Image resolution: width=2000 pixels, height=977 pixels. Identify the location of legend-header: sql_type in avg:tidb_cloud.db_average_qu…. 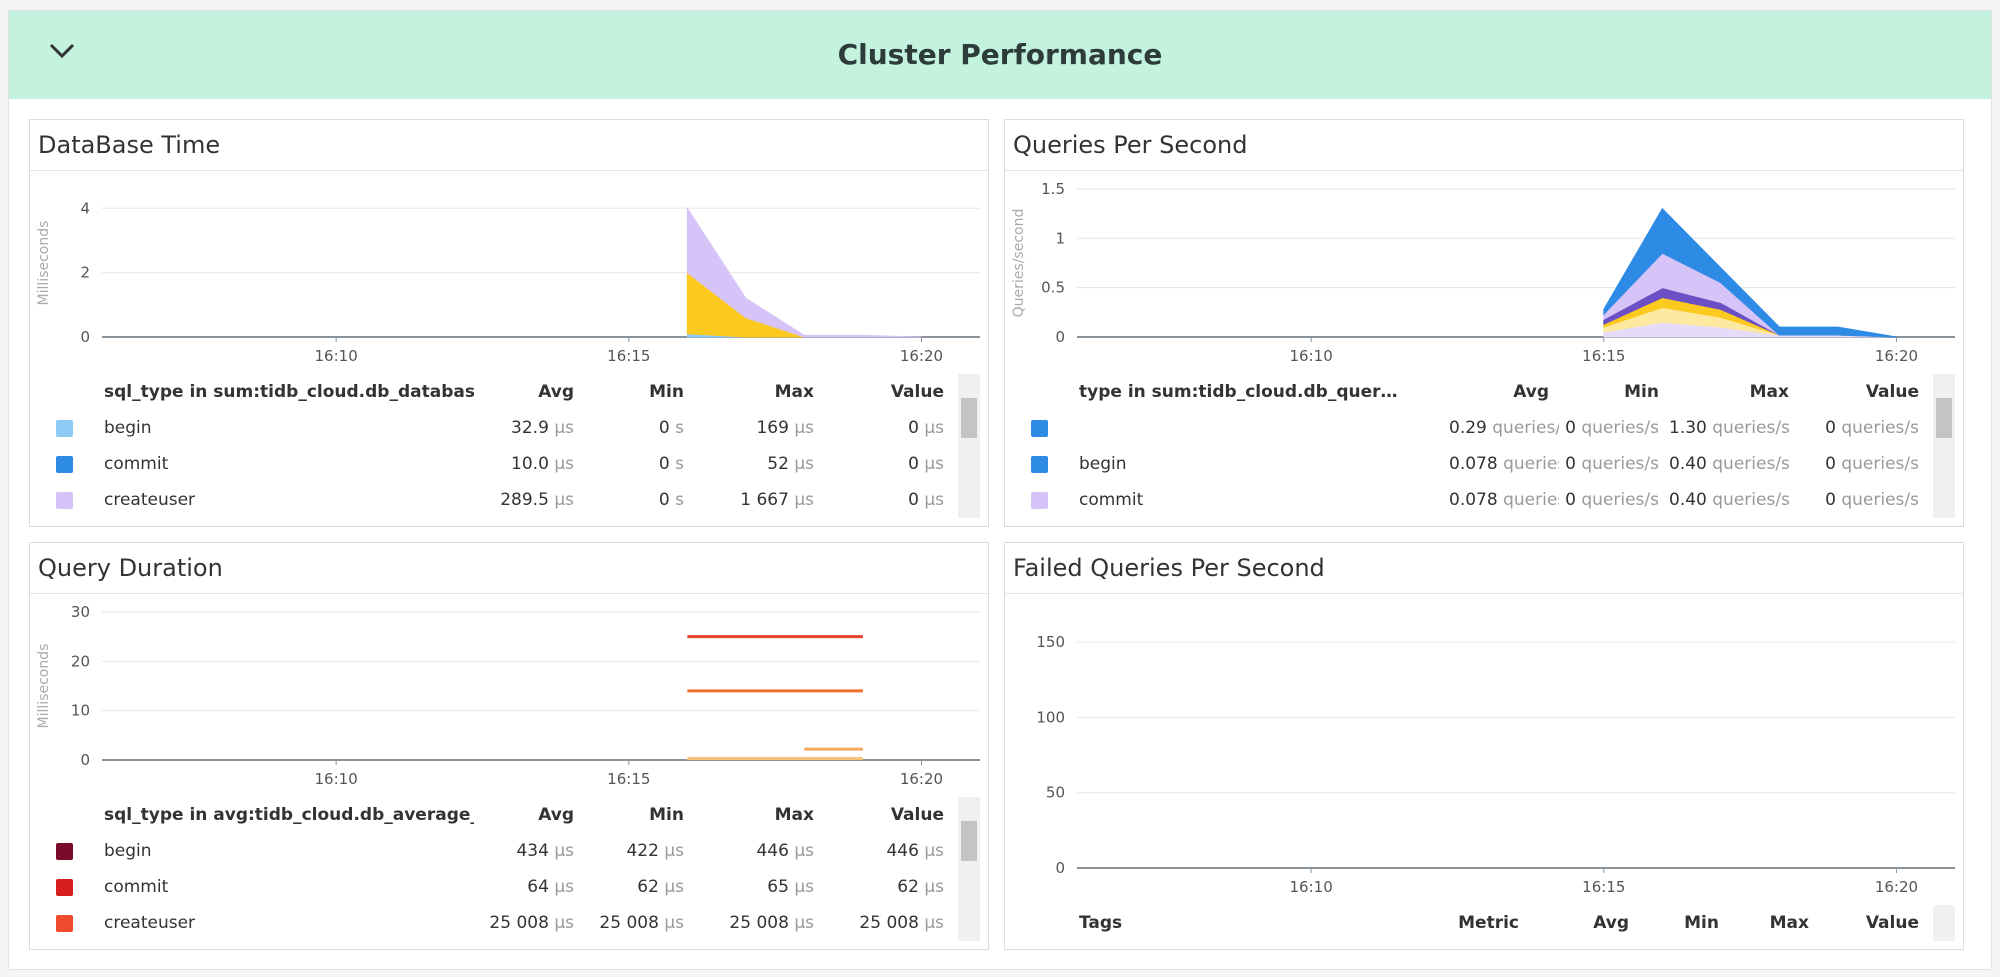
(515, 815).